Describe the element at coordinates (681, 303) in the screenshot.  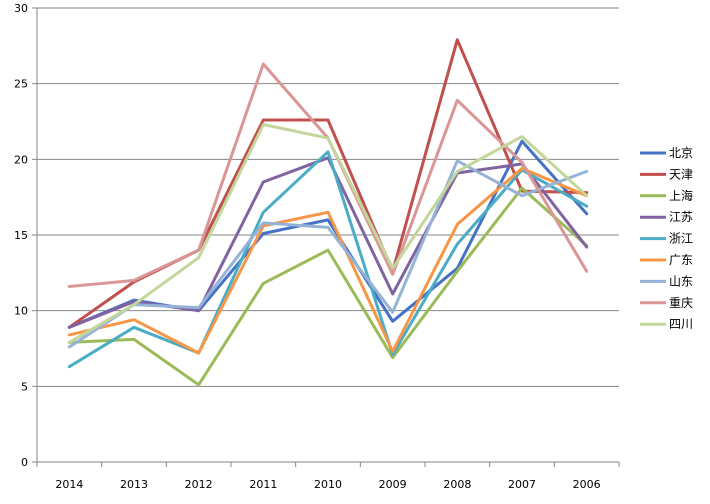
I see `legend-label: 重庆` at that location.